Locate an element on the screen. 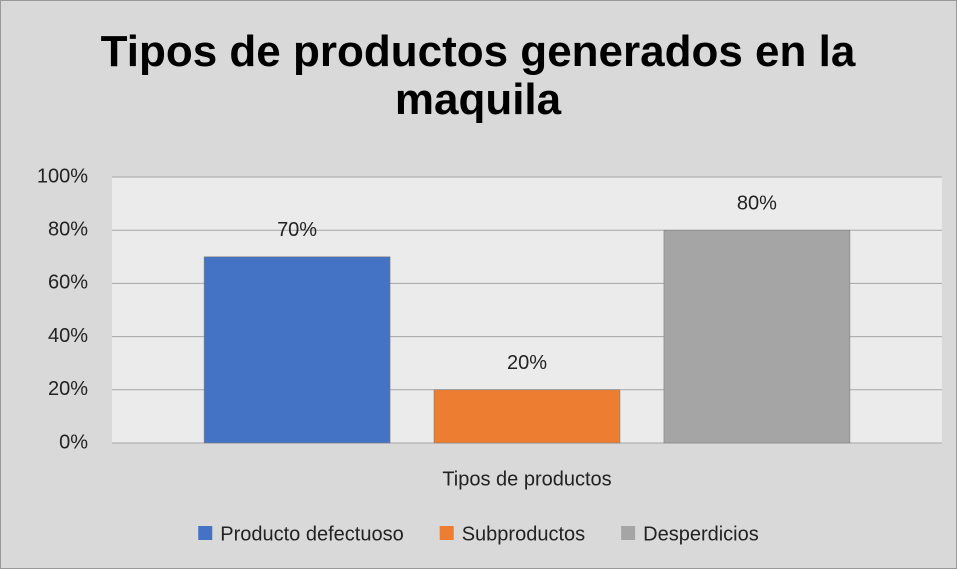 This screenshot has height=569, width=957. data-label: 80% is located at coordinates (757, 203).